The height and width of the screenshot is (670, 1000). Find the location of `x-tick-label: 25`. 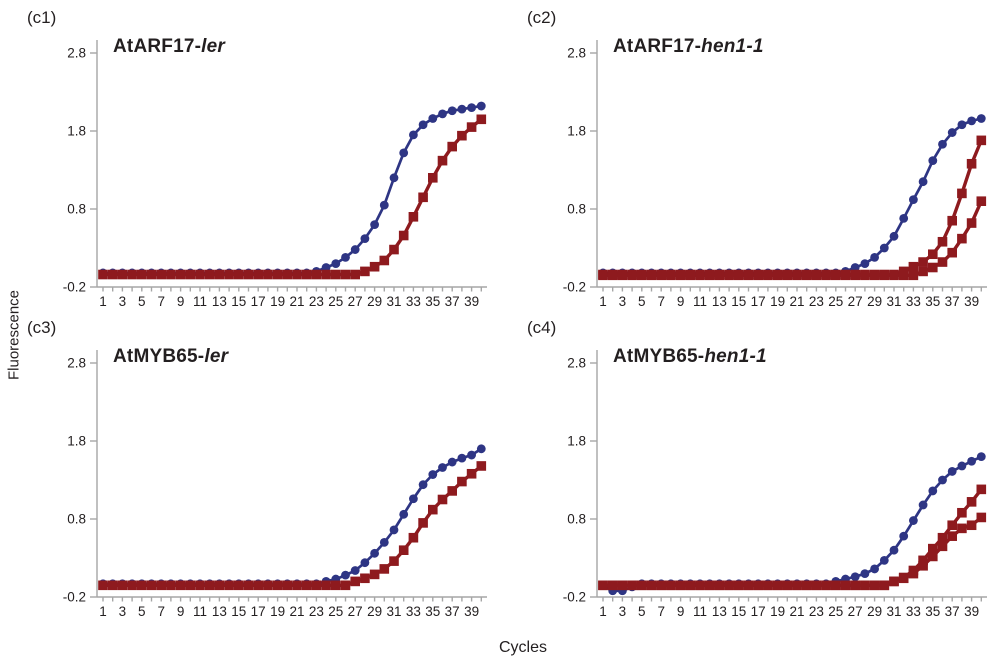

x-tick-label: 25 is located at coordinates (335, 611).